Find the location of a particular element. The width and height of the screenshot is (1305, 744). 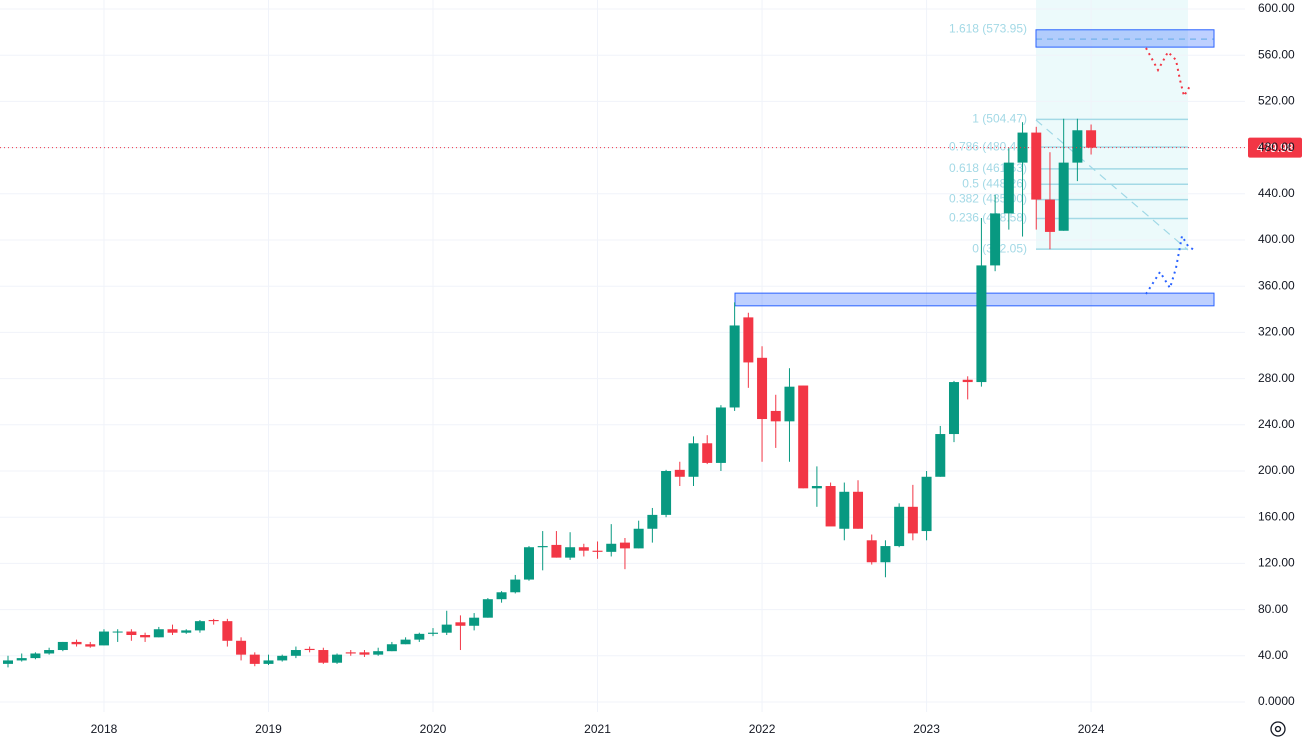

fib-label: 0.236 (418.58) is located at coordinates (988, 218).